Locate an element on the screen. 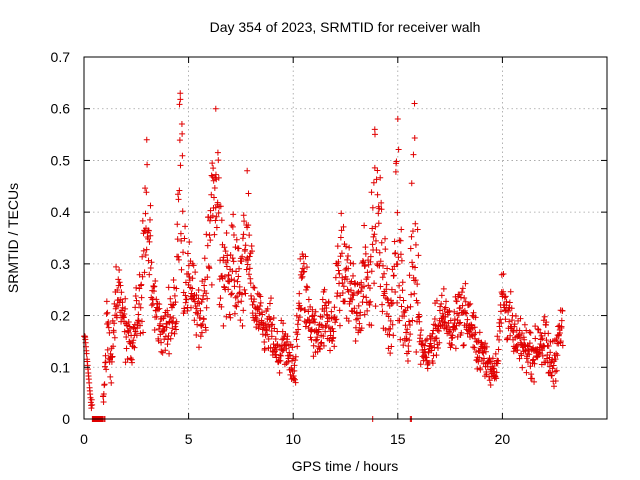 Image resolution: width=640 pixels, height=480 pixels. y-tick-label: 0 is located at coordinates (66, 419).